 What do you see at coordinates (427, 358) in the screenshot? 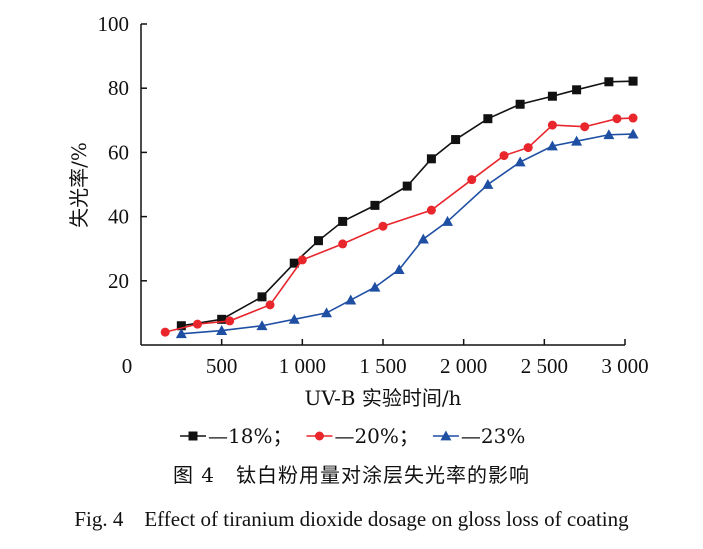
I see `x-ticks: 500 1 000 1 500 2 000 2 500 3 000` at bounding box center [427, 358].